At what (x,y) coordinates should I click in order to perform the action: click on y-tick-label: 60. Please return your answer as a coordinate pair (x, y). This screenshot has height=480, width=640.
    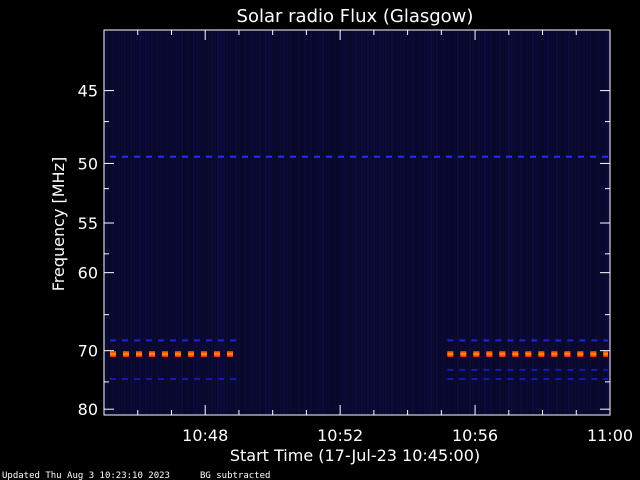
    Looking at the image, I should click on (88, 273).